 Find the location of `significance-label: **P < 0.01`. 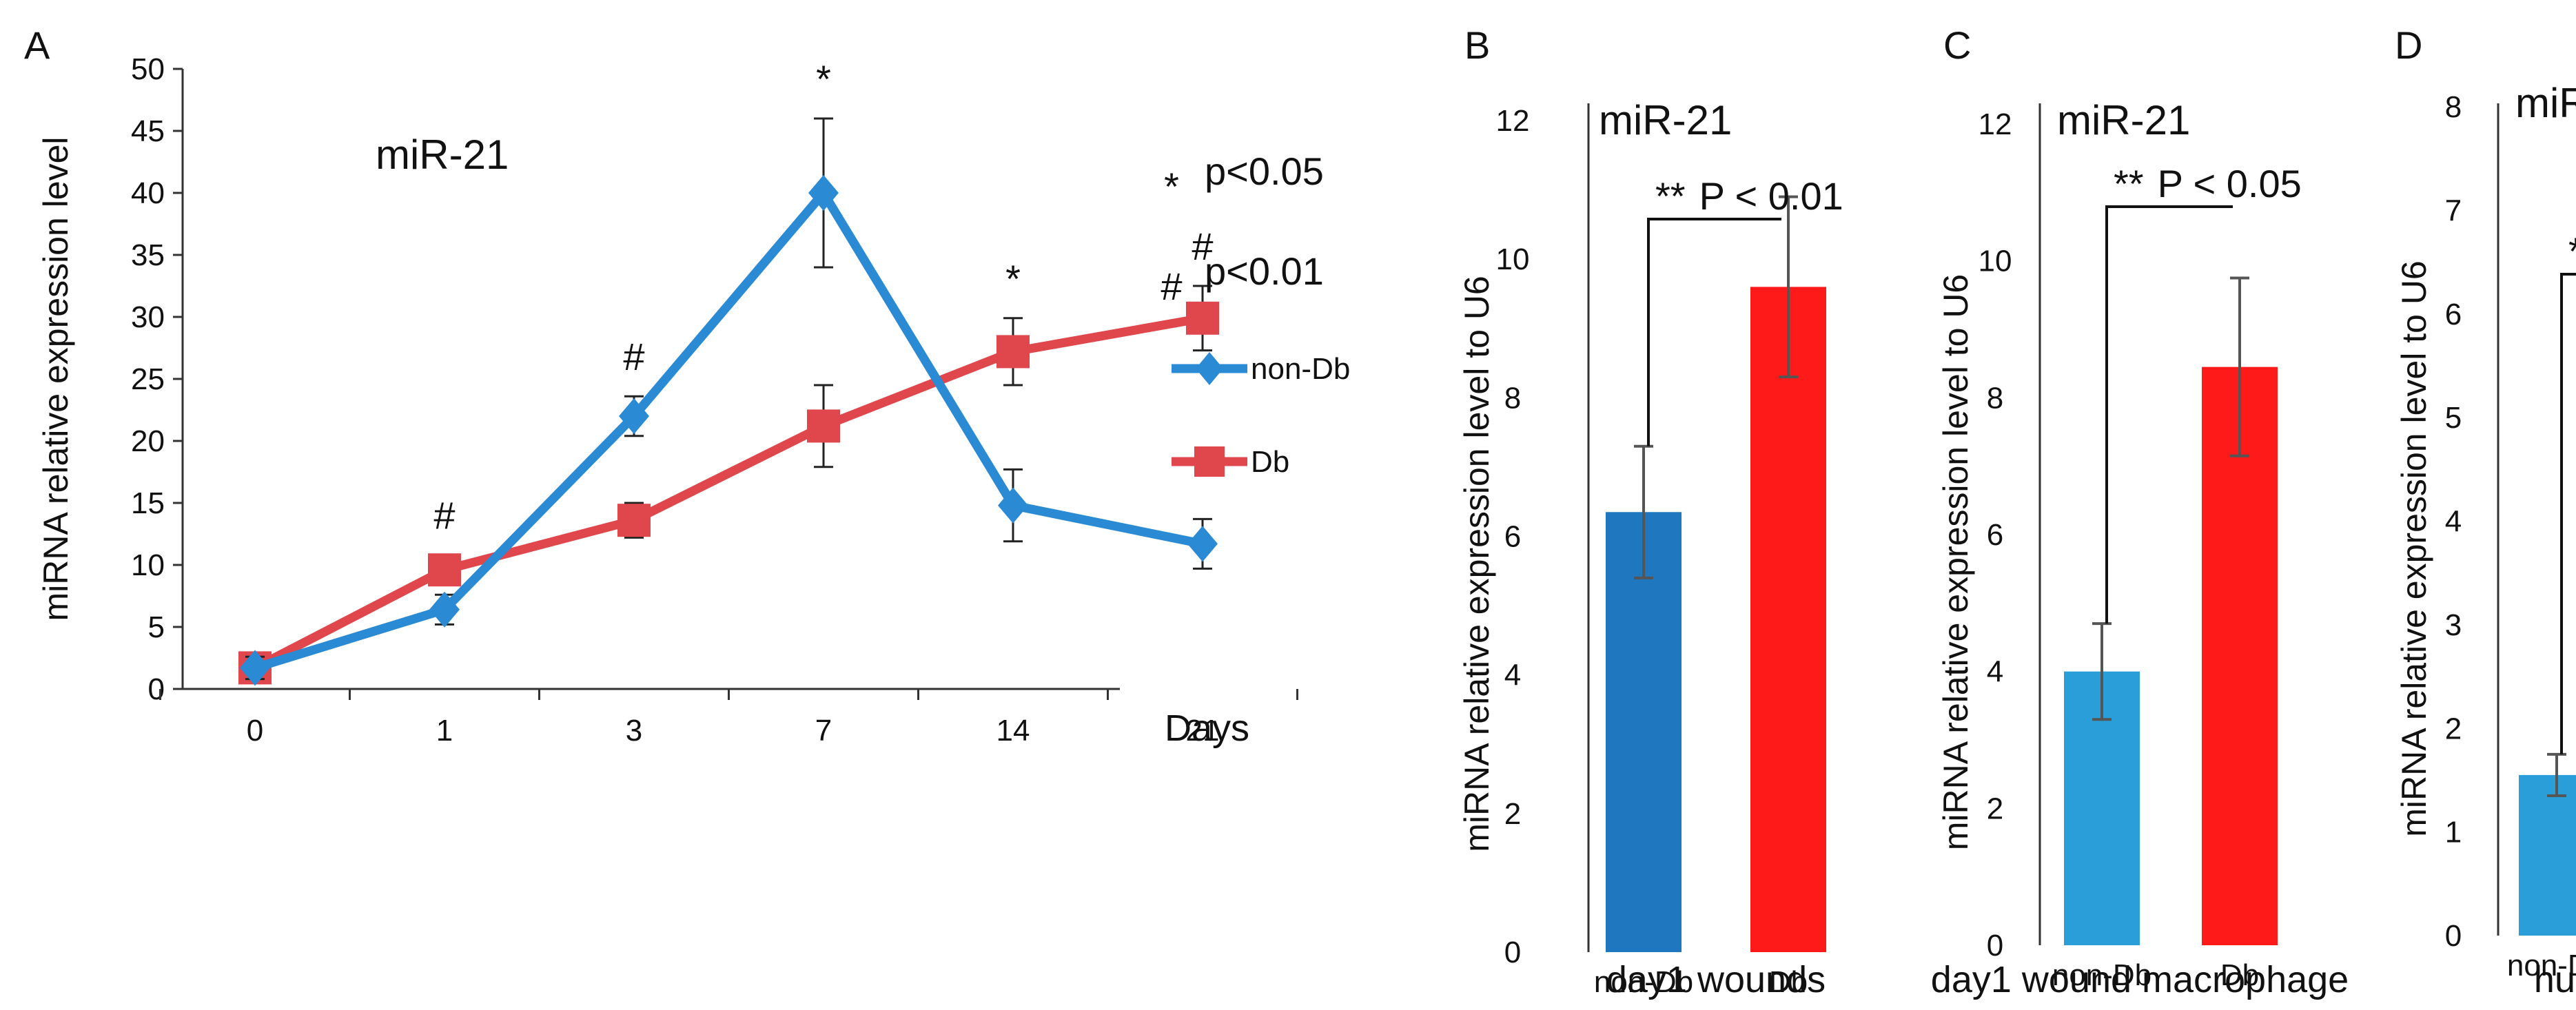

significance-label: **P < 0.01 is located at coordinates (2572, 251).